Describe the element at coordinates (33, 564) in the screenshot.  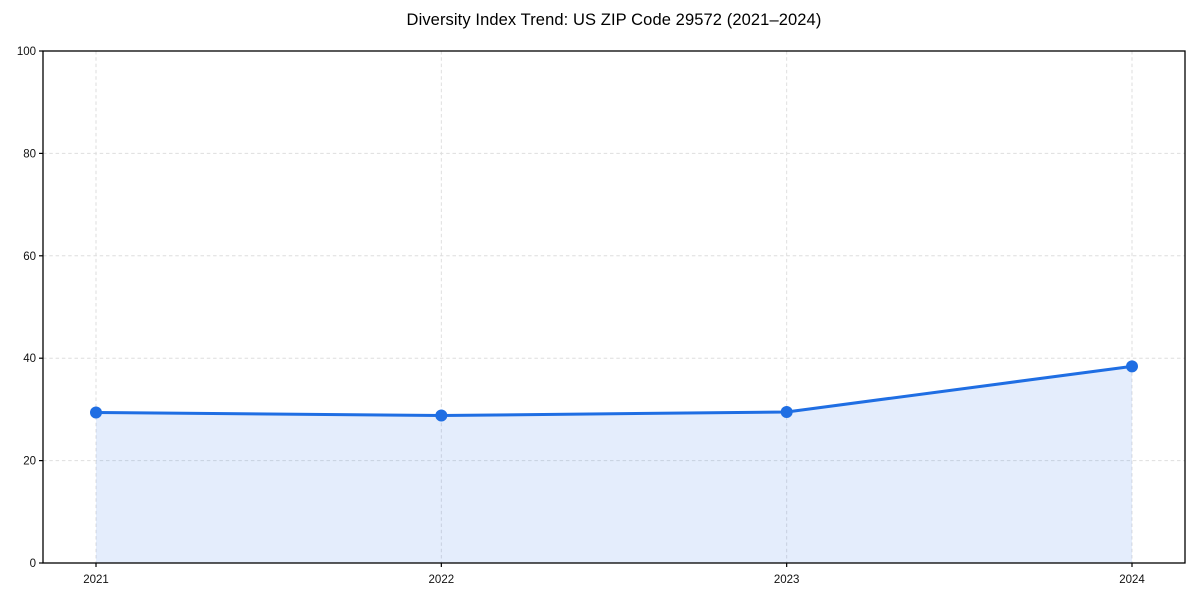
I see `y-tick-label: 0` at that location.